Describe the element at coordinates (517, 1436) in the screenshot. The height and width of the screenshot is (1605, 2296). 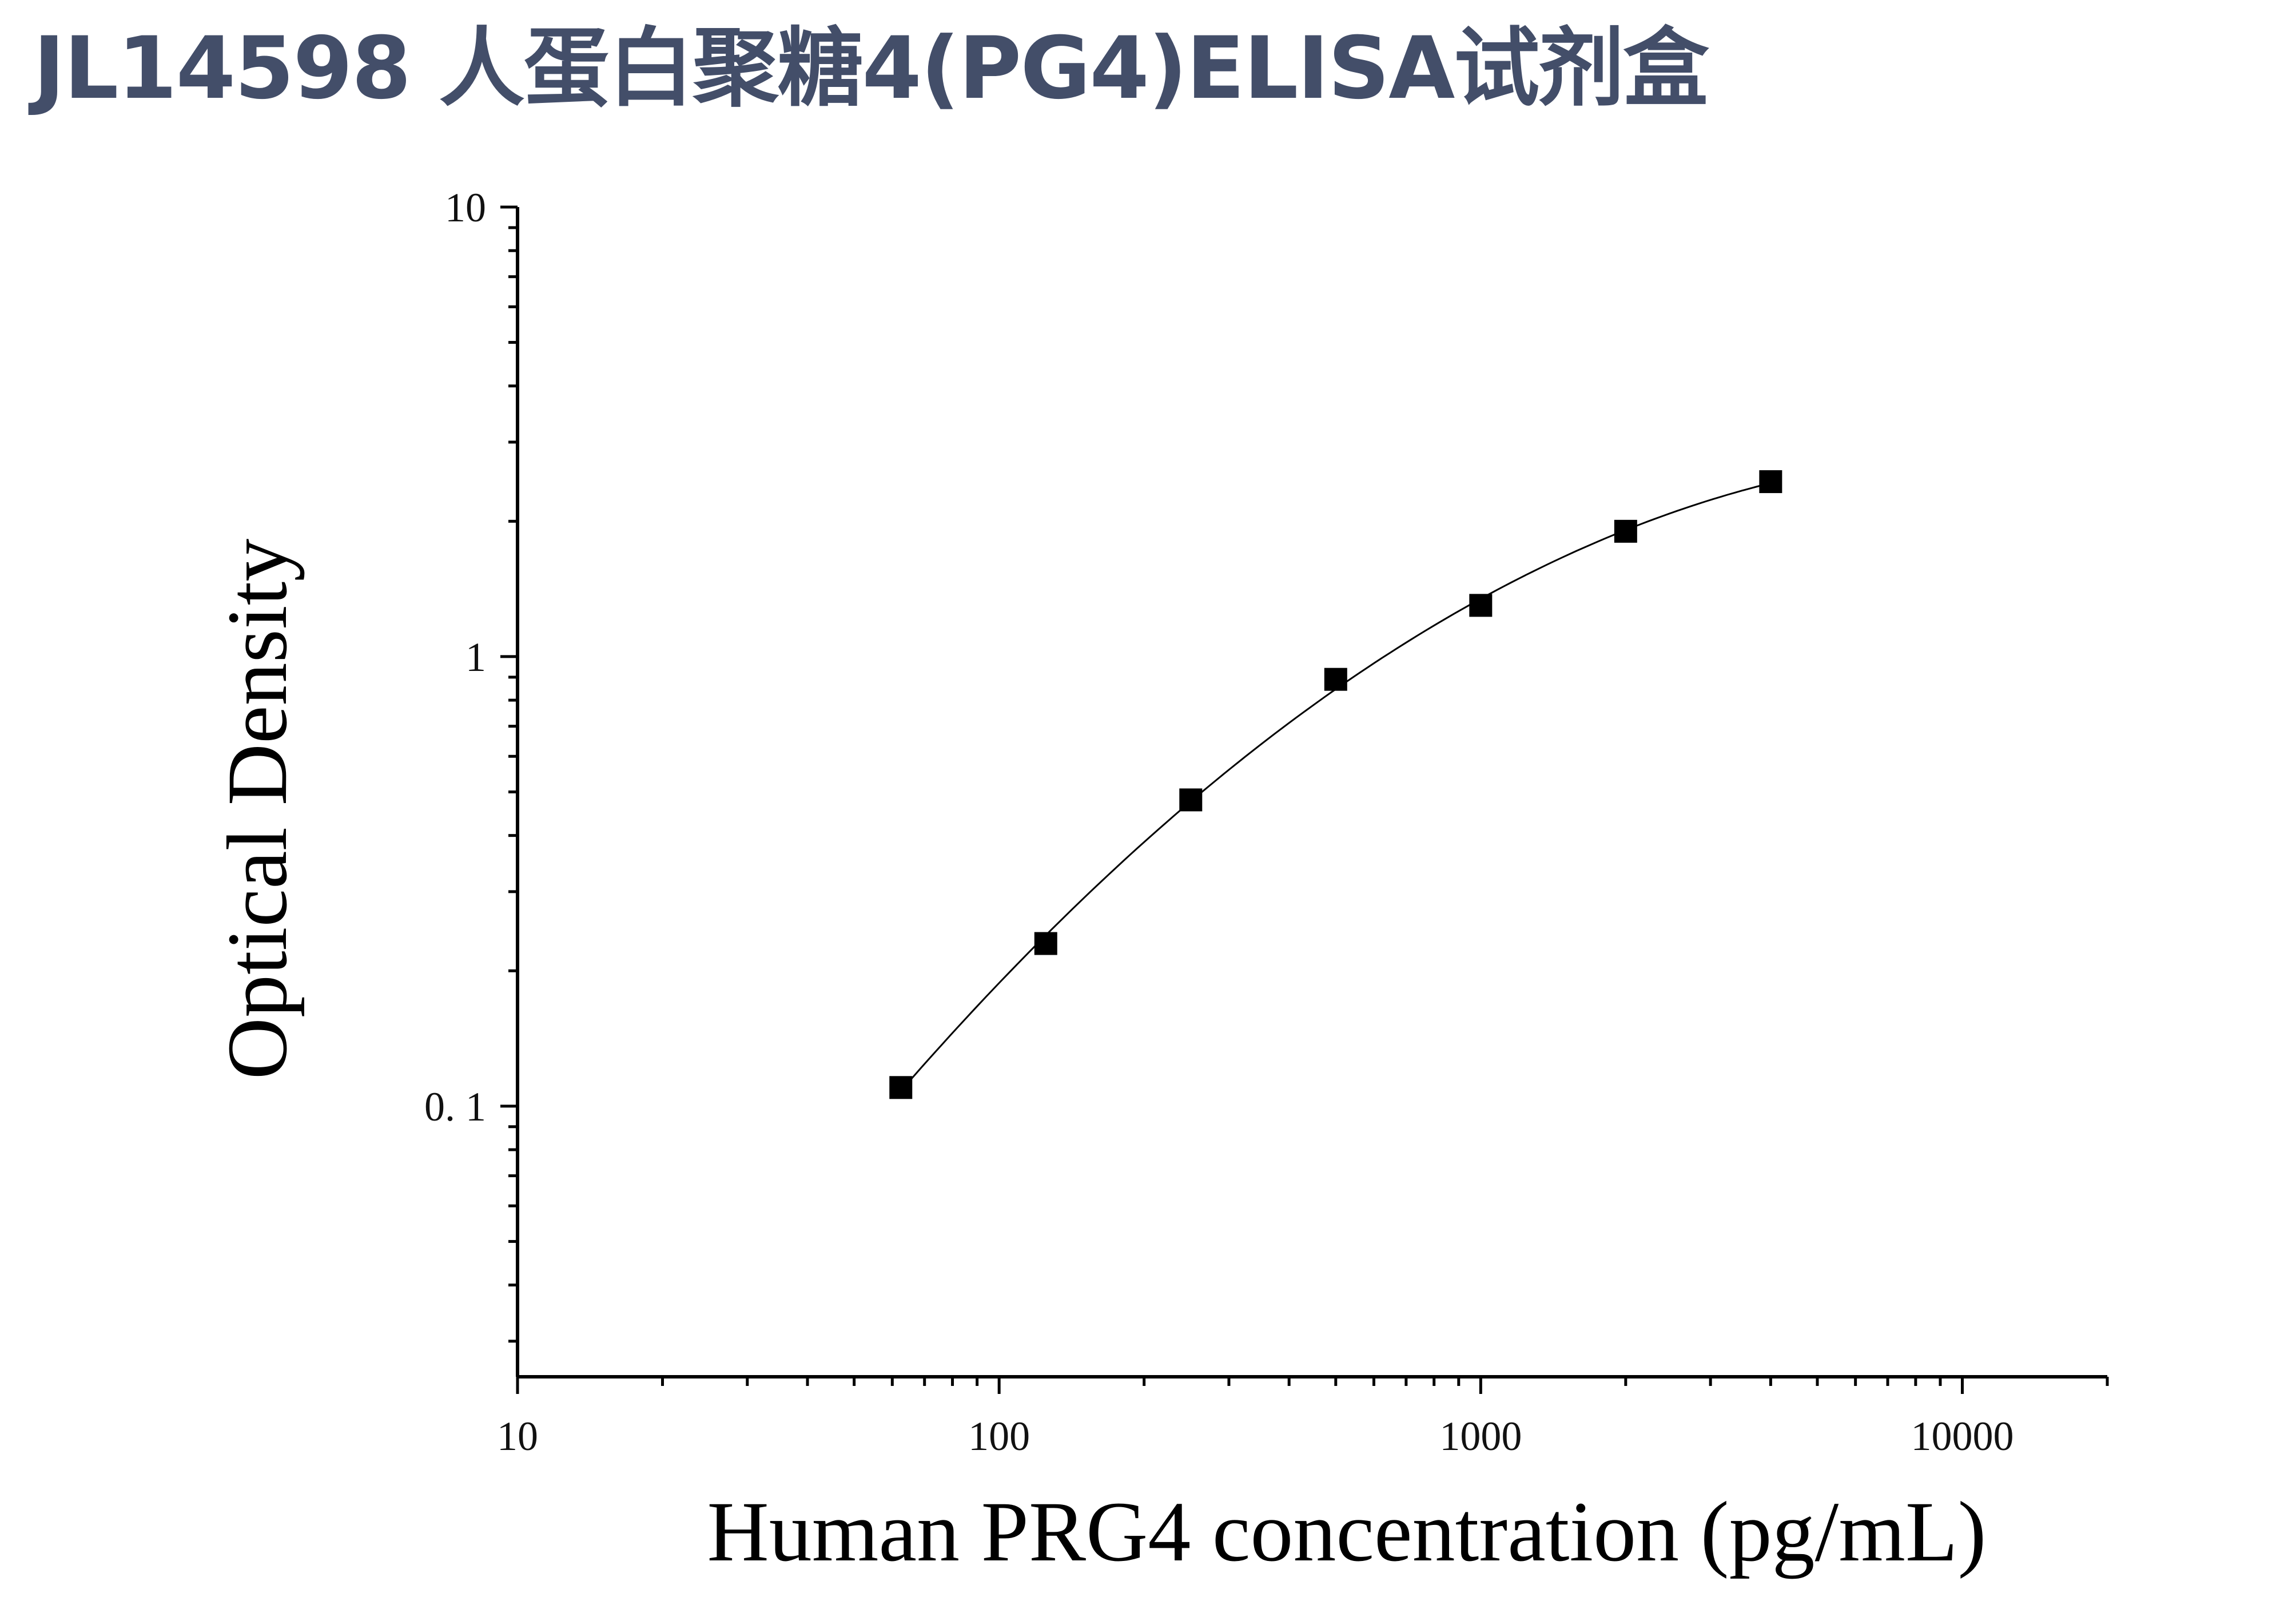
I see `x-tick-label: 10` at that location.